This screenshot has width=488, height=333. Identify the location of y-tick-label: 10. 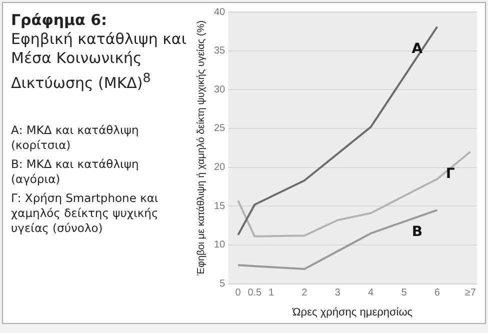
(220, 245).